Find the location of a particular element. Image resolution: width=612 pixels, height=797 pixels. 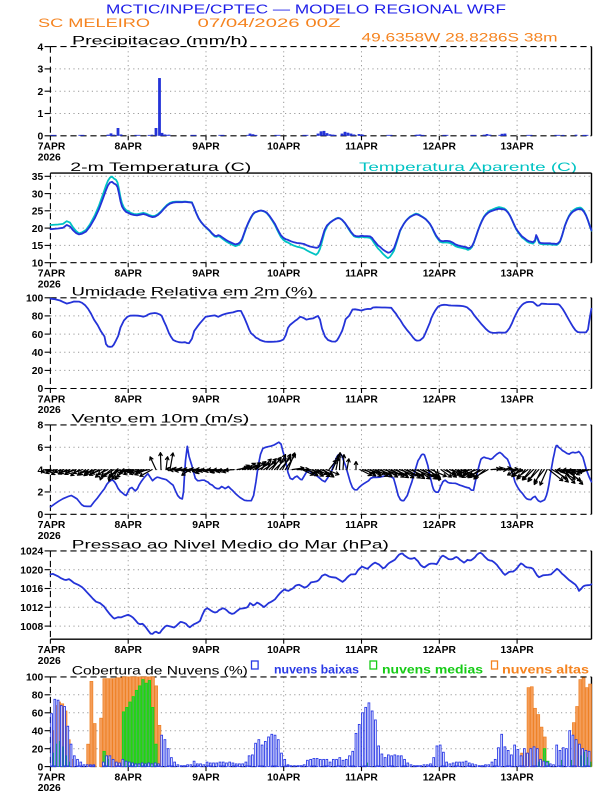

svg-text: Precipitacao (mm/h) is located at coordinates (160, 40).